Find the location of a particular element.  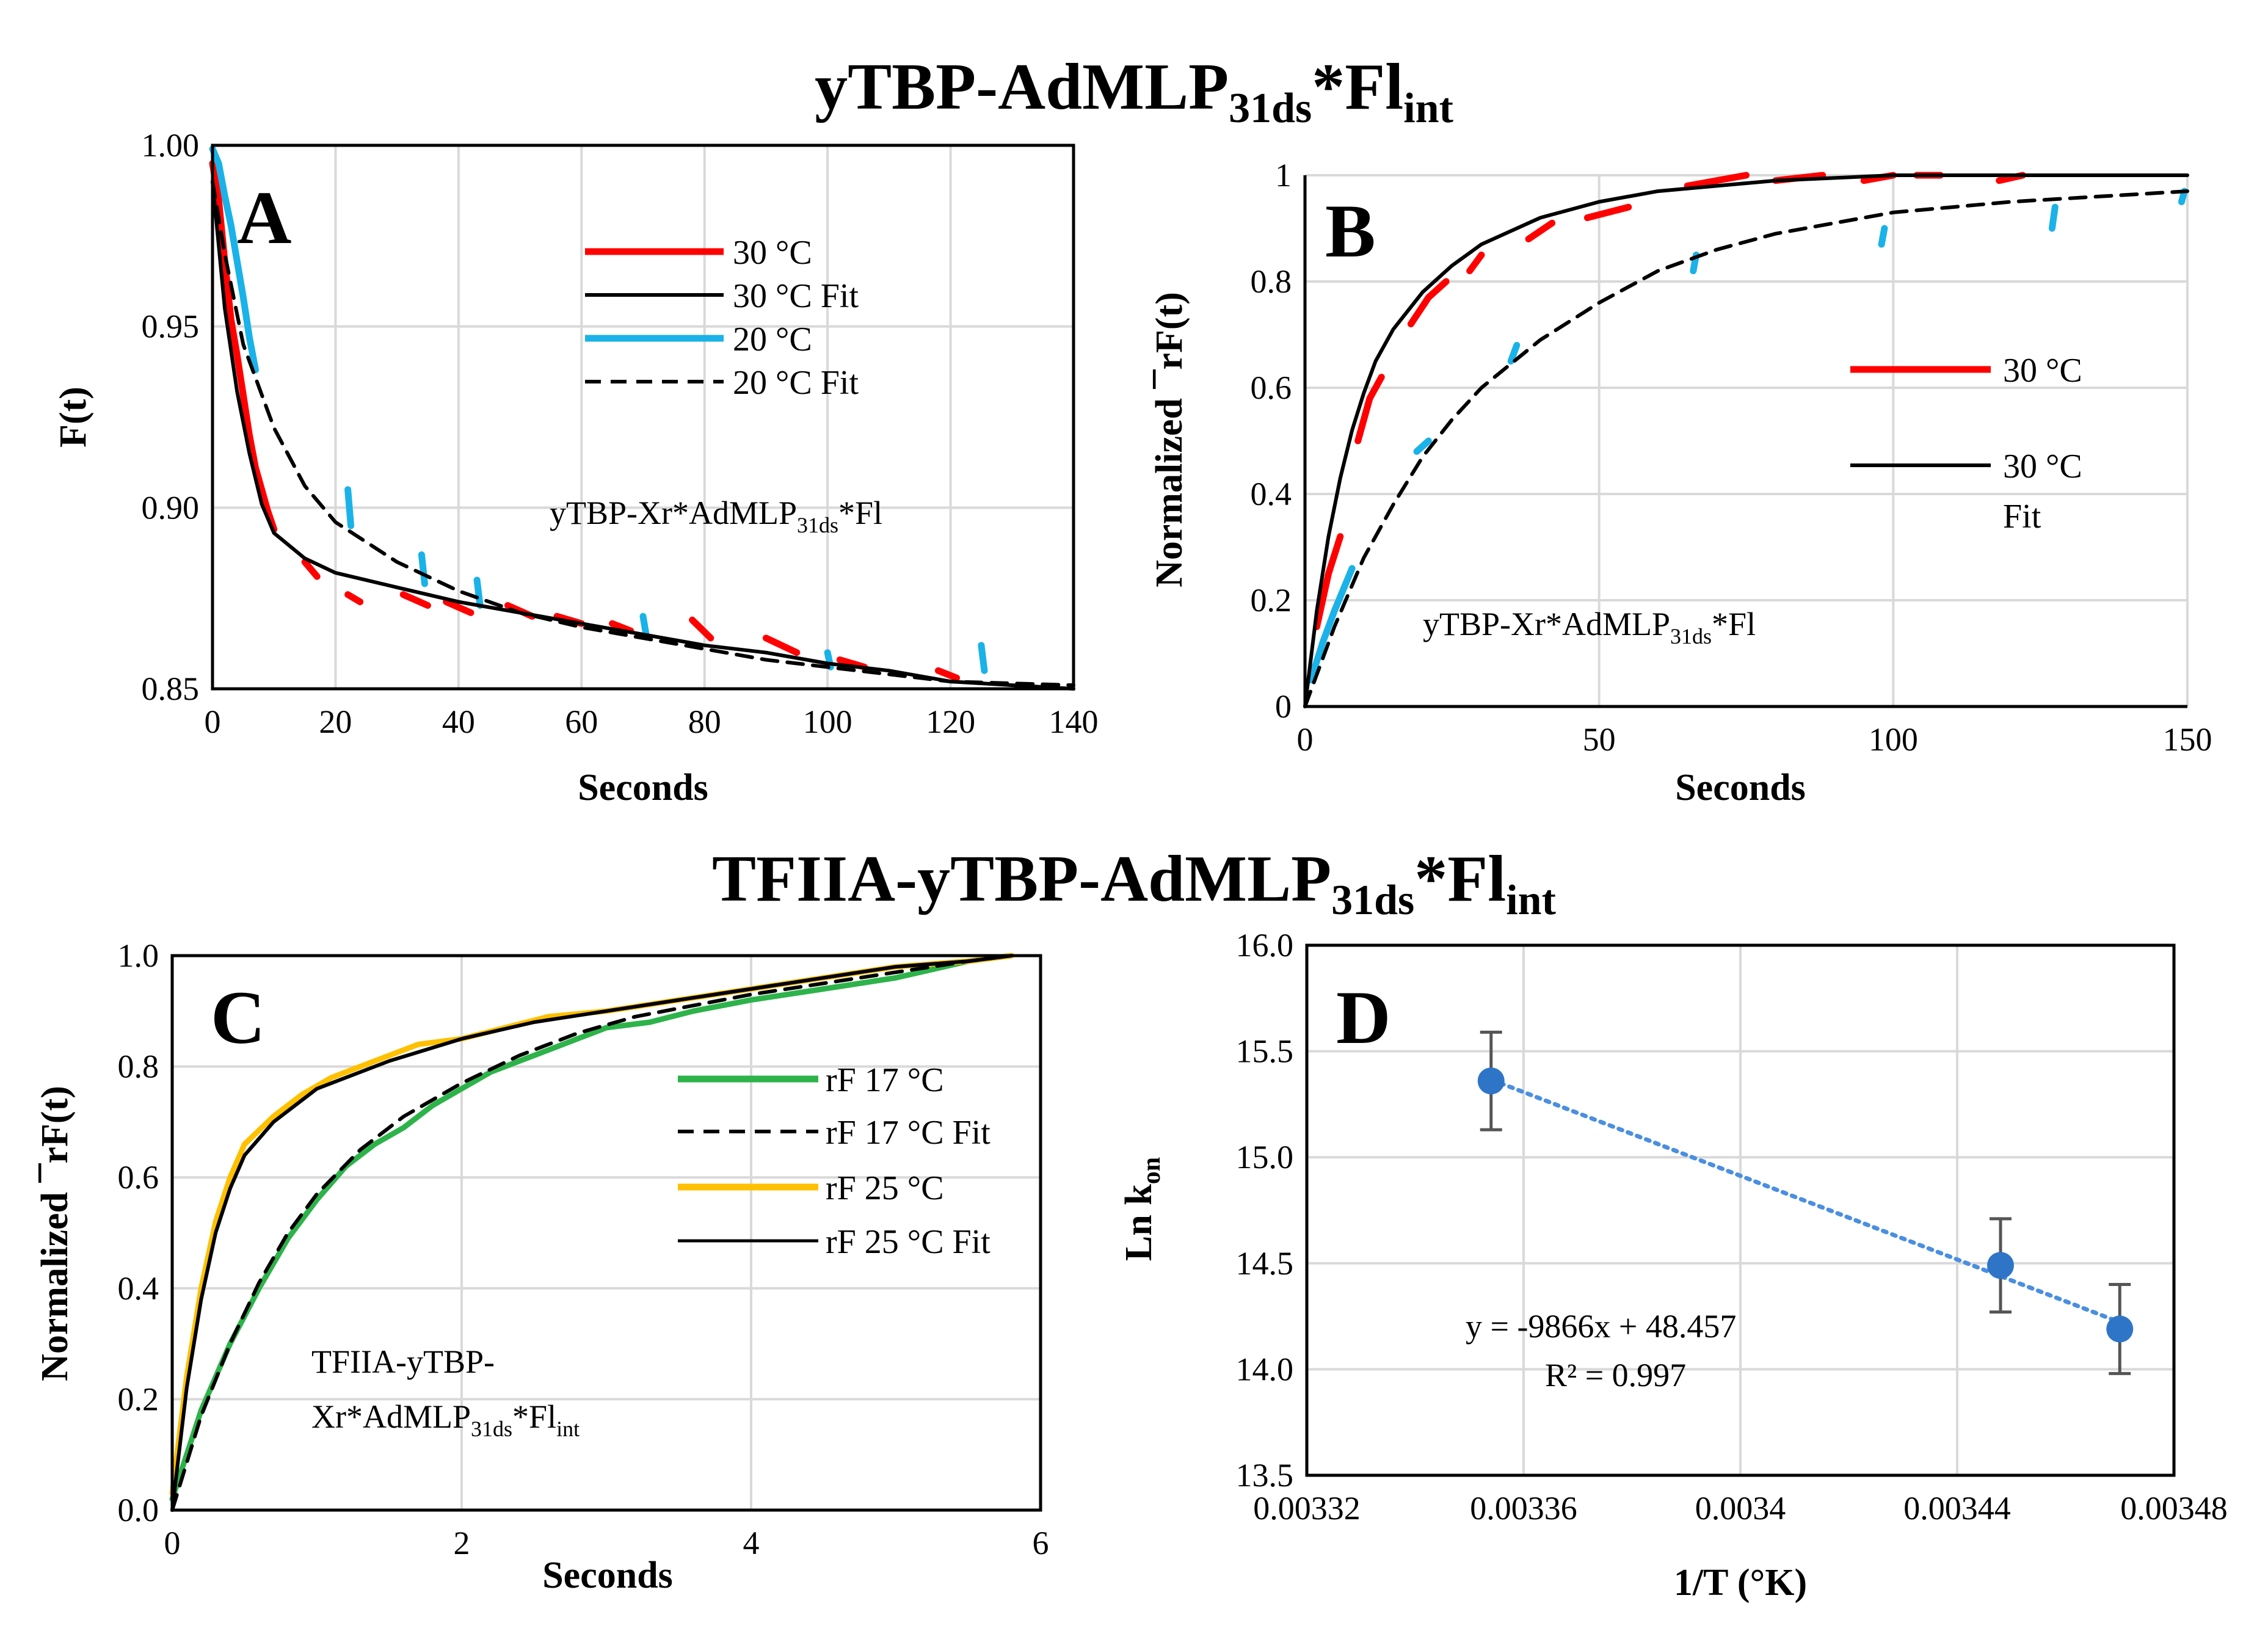

panel-d-x-tick-label: 0.00332 is located at coordinates (1307, 1508).